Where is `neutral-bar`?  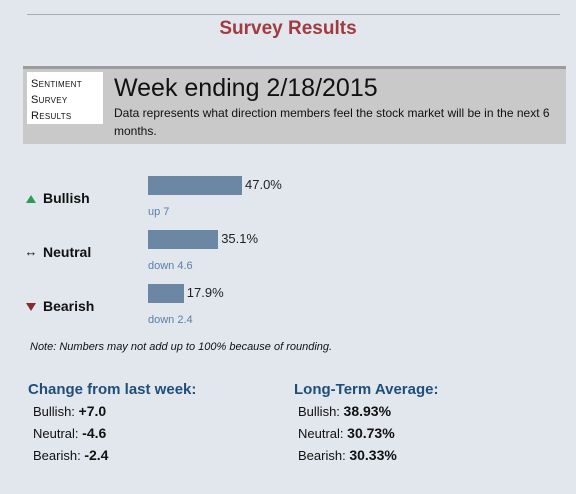
neutral-bar is located at coordinates (183, 239).